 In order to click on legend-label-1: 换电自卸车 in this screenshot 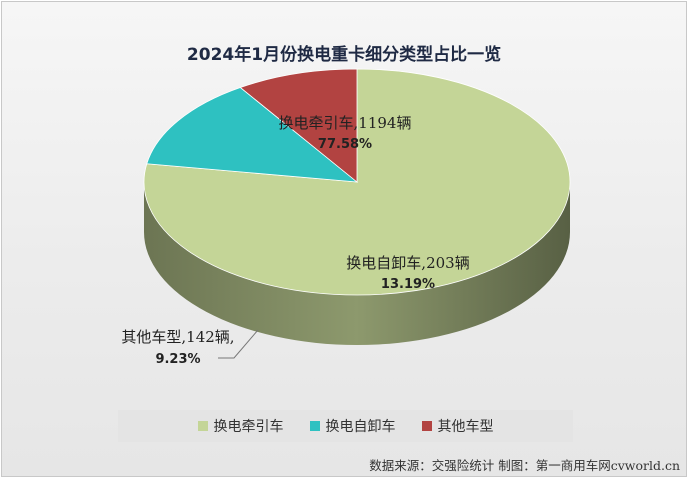, I will do `click(360, 427)`.